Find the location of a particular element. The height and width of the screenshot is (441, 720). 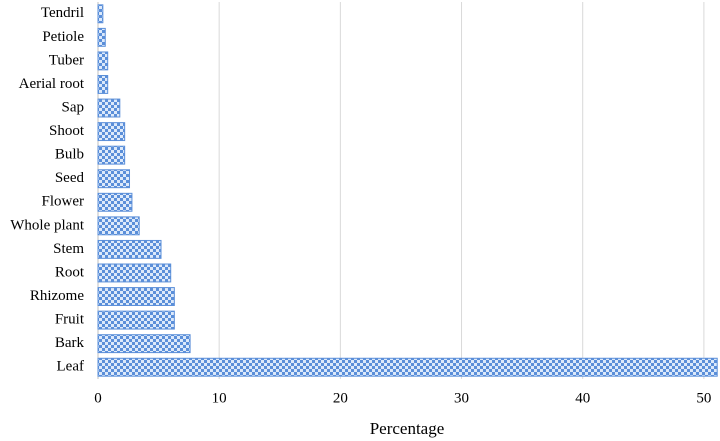

x-tick-label: 0 is located at coordinates (98, 398).